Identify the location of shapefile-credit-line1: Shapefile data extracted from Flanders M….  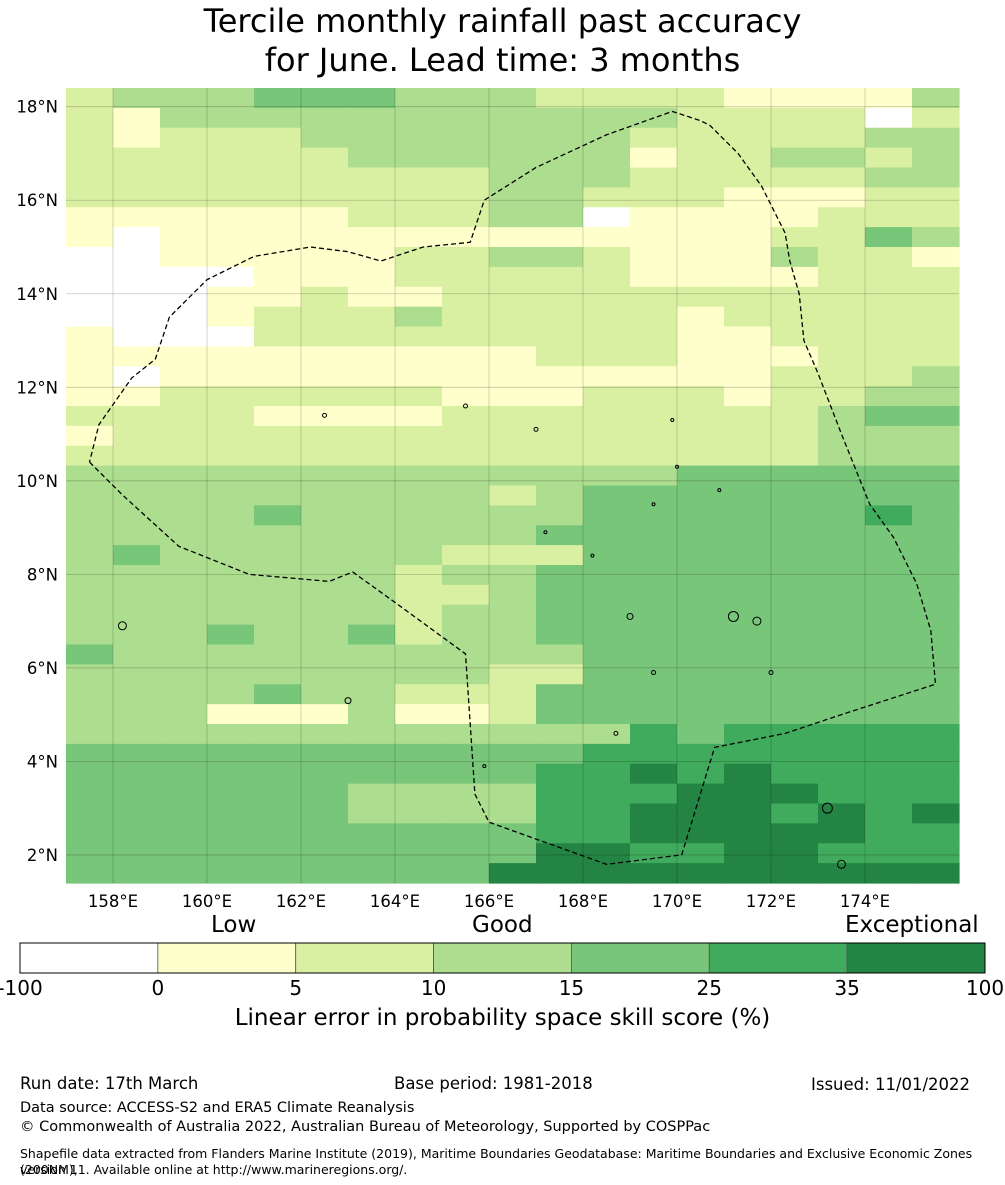
(496, 1161).